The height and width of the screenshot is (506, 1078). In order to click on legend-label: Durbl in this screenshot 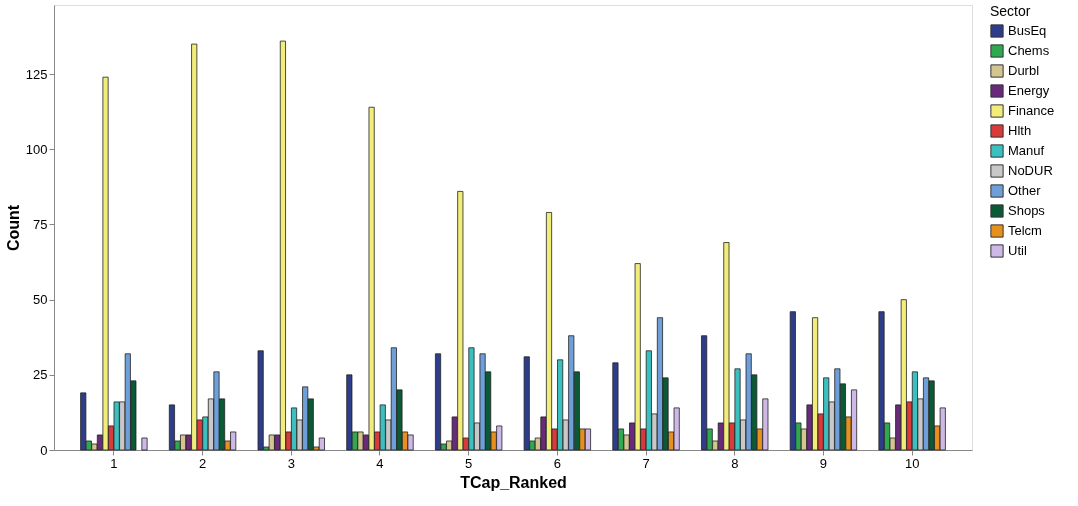, I will do `click(1024, 70)`.